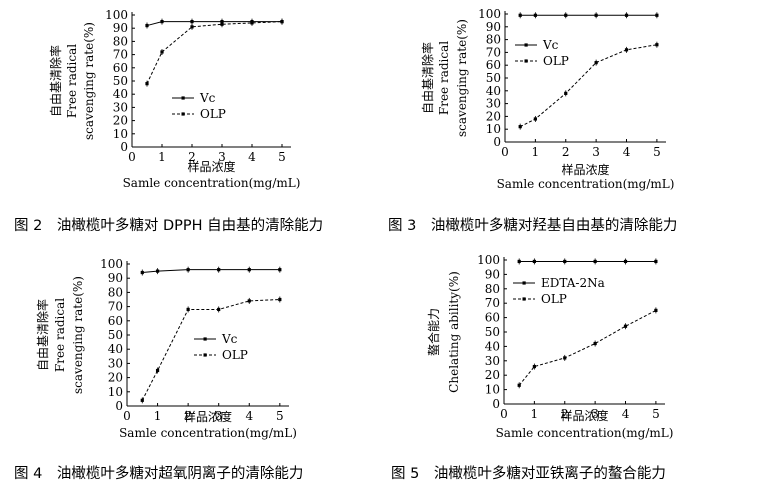 This screenshot has width=784, height=493. I want to click on series-line-vc, so click(214, 24).